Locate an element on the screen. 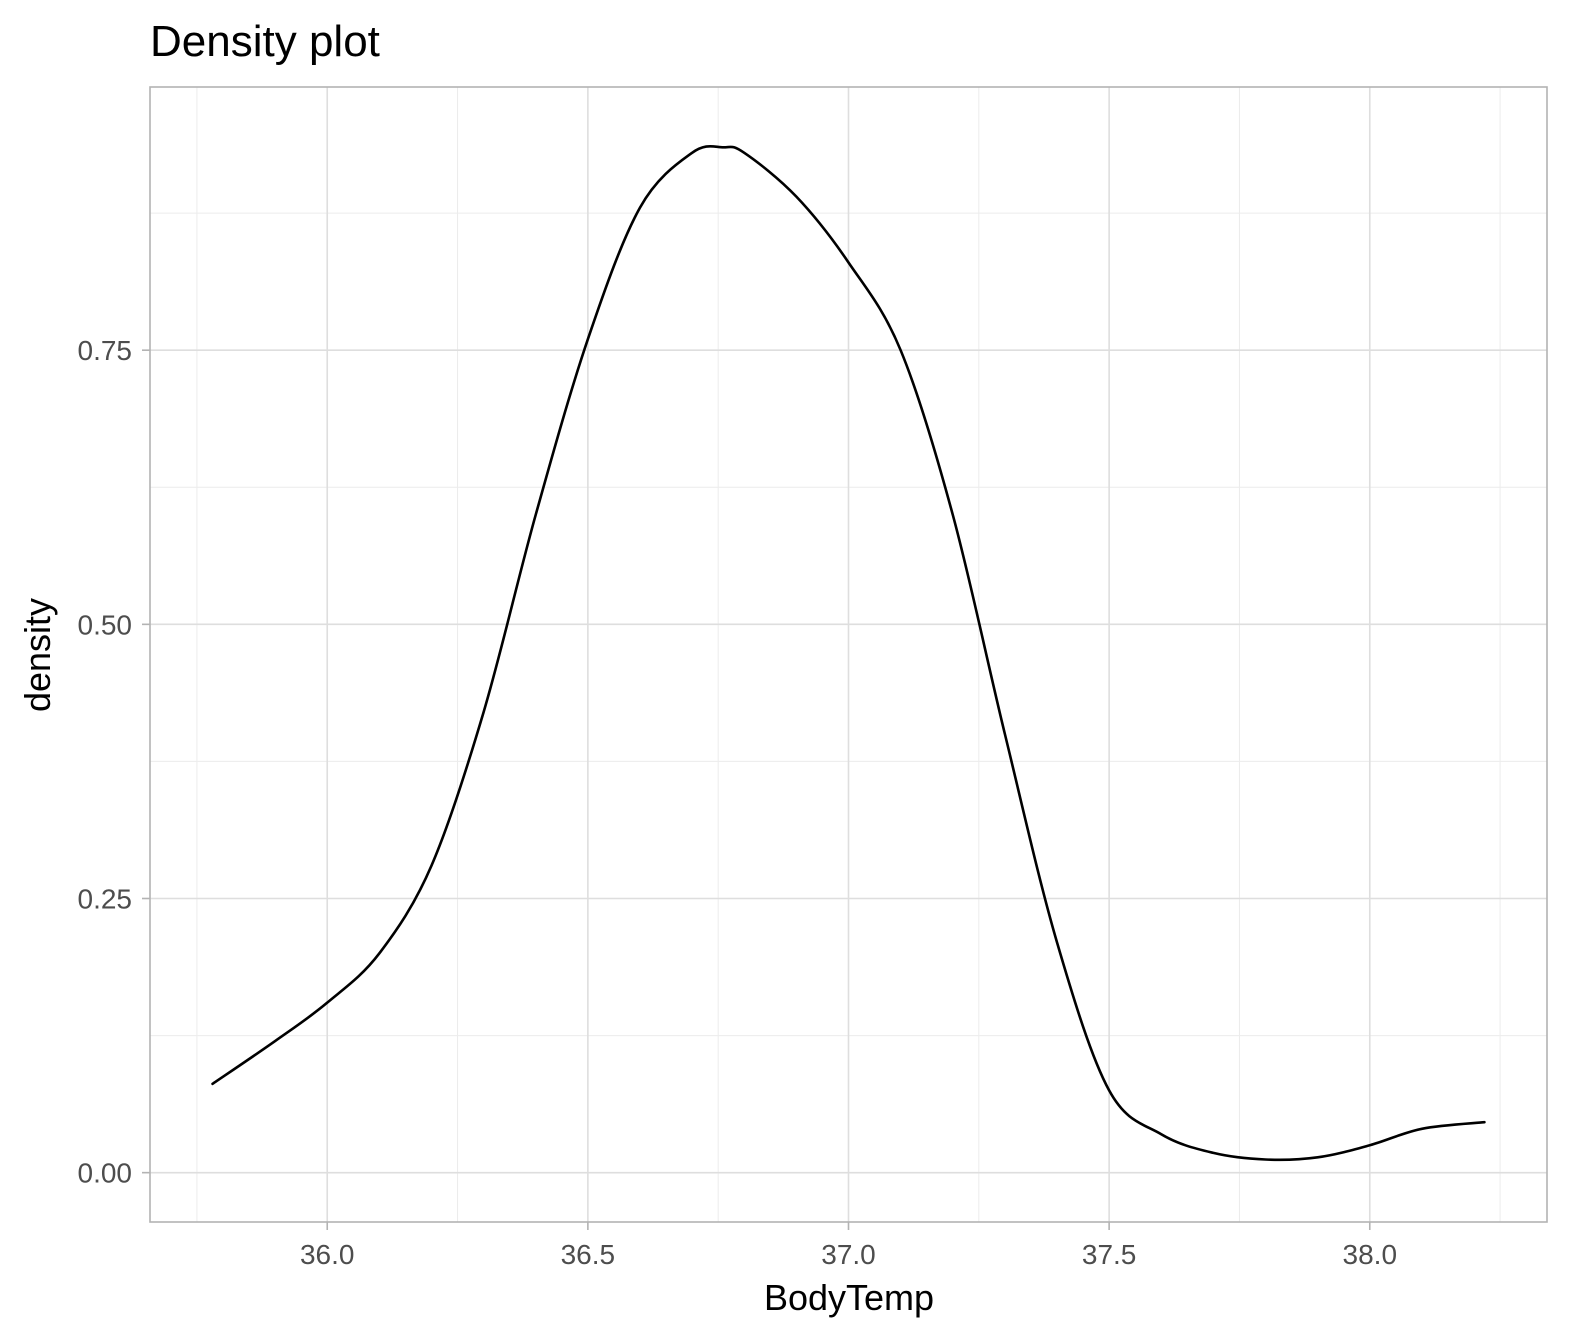 The image size is (1574, 1344). x-tick-label: 36.0 is located at coordinates (327, 1254).